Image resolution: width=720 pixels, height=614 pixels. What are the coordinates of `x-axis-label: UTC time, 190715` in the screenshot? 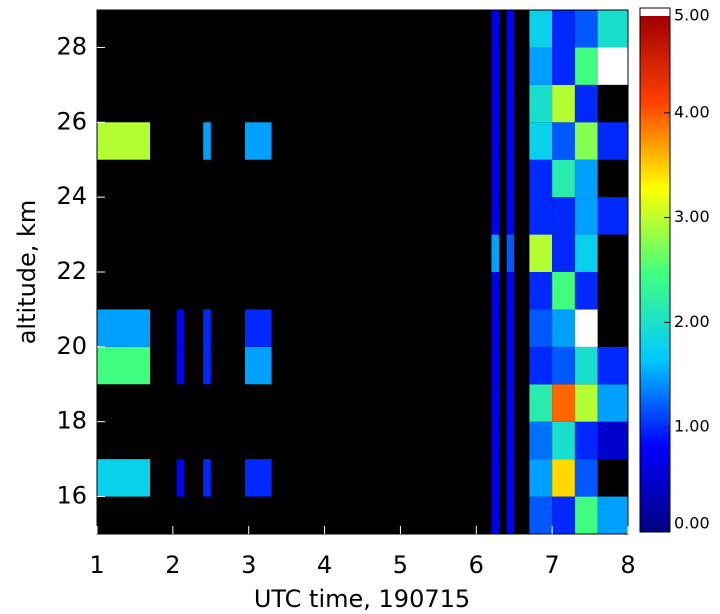 It's located at (362, 599).